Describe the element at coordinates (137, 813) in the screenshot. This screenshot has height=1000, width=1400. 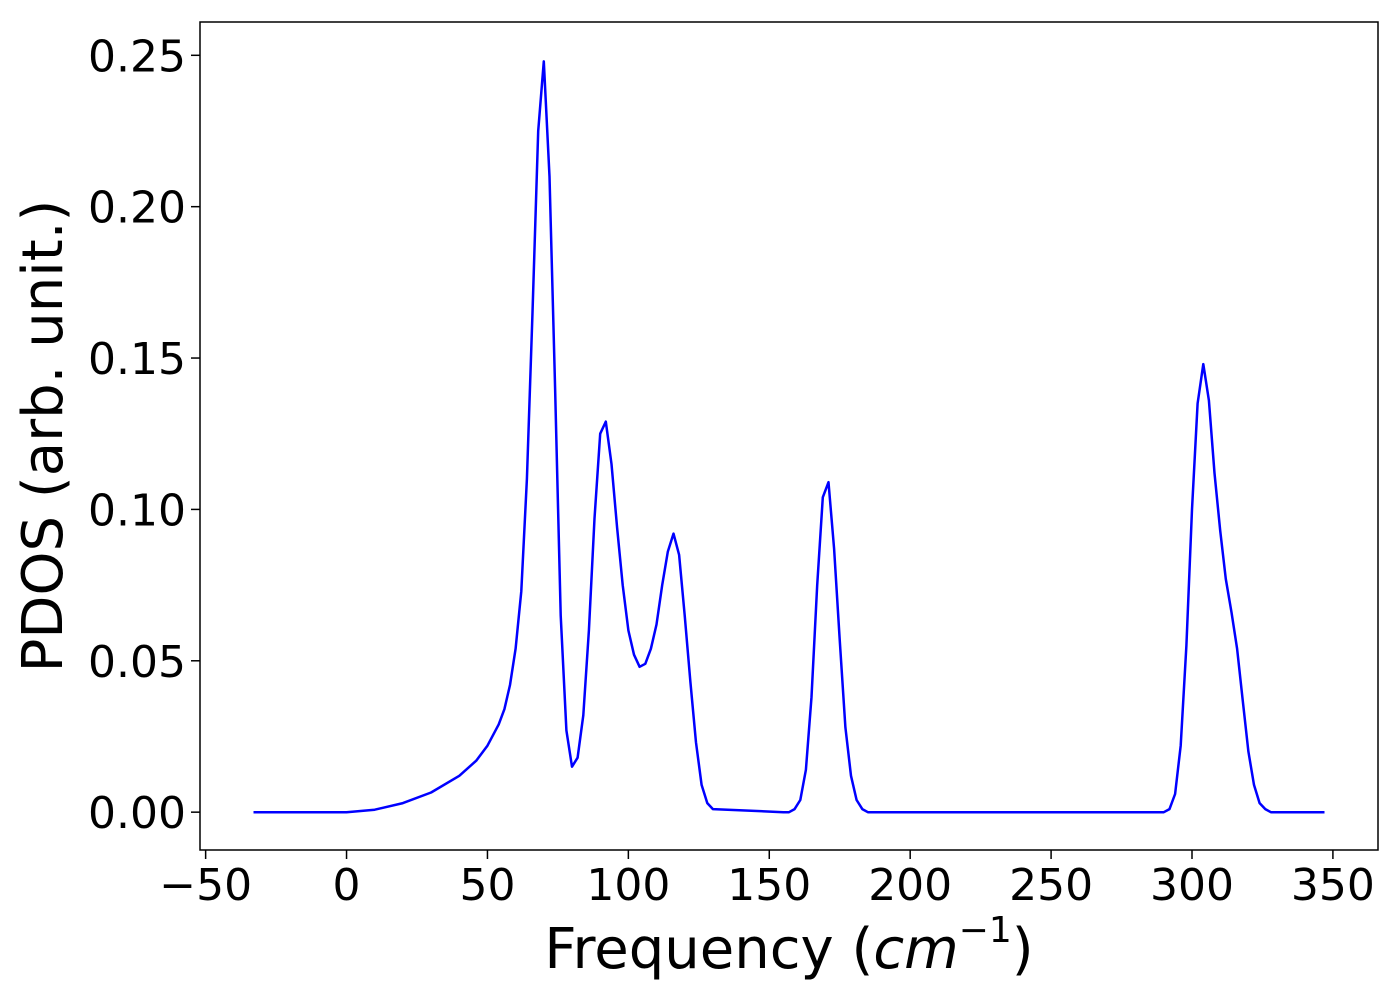
I see `y-tick-label: 0.00` at that location.